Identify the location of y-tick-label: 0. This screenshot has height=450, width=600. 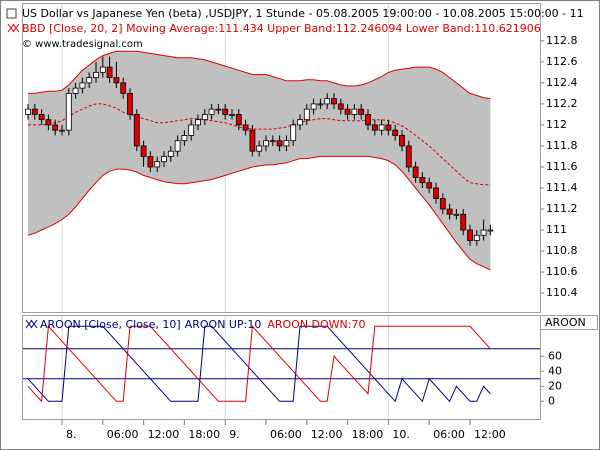
(551, 400).